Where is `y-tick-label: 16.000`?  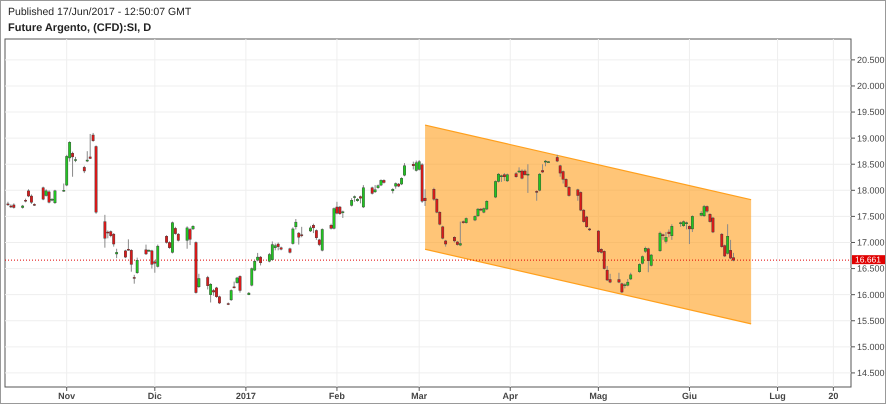
y-tick-label: 16.000 is located at coordinates (871, 295).